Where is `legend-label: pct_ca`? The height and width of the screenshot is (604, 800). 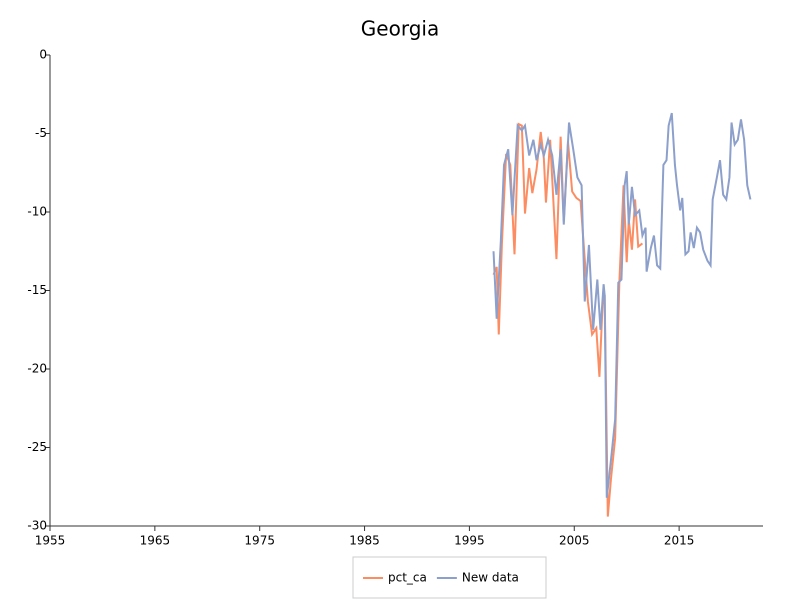
legend-label: pct_ca is located at coordinates (407, 578).